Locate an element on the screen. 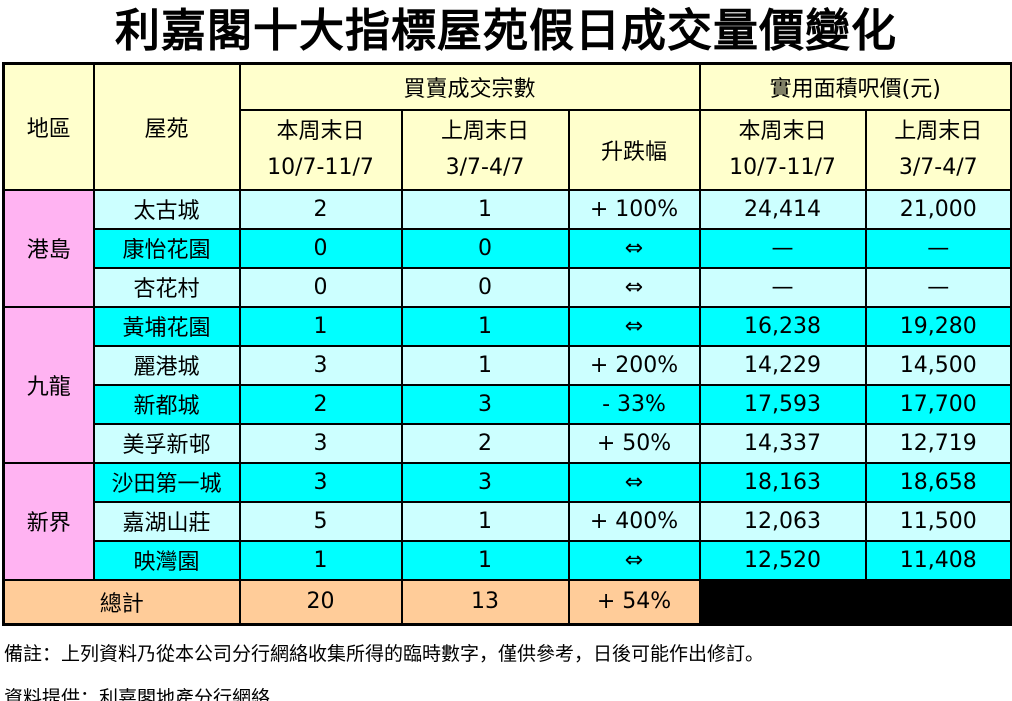 The height and width of the screenshot is (701, 1012). table-row: 新都城 2 3 - 33% 17,593 17,700 is located at coordinates (508, 404).